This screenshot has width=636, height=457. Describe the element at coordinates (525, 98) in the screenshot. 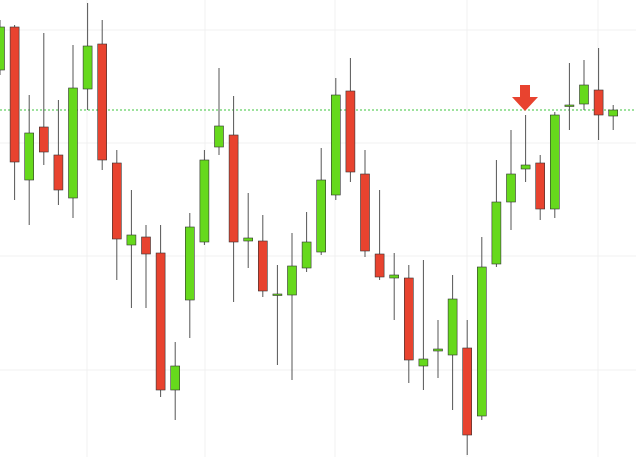

I see `signal-arrow` at that location.